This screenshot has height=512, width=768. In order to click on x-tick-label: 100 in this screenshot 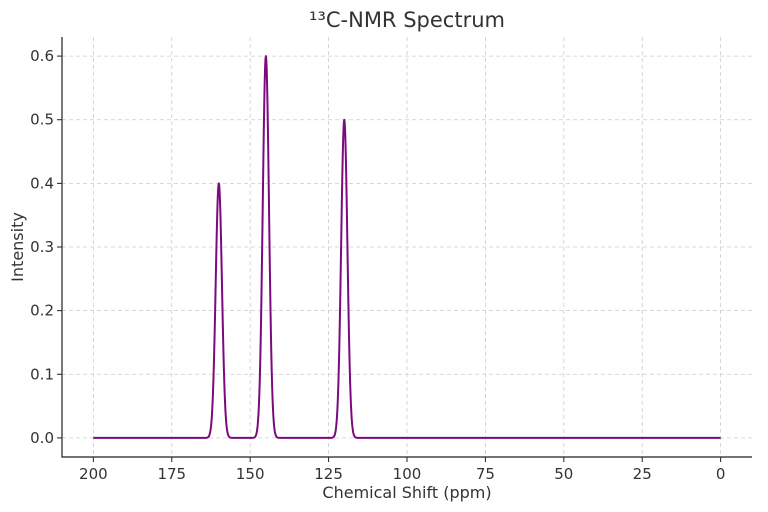, I will do `click(407, 474)`.